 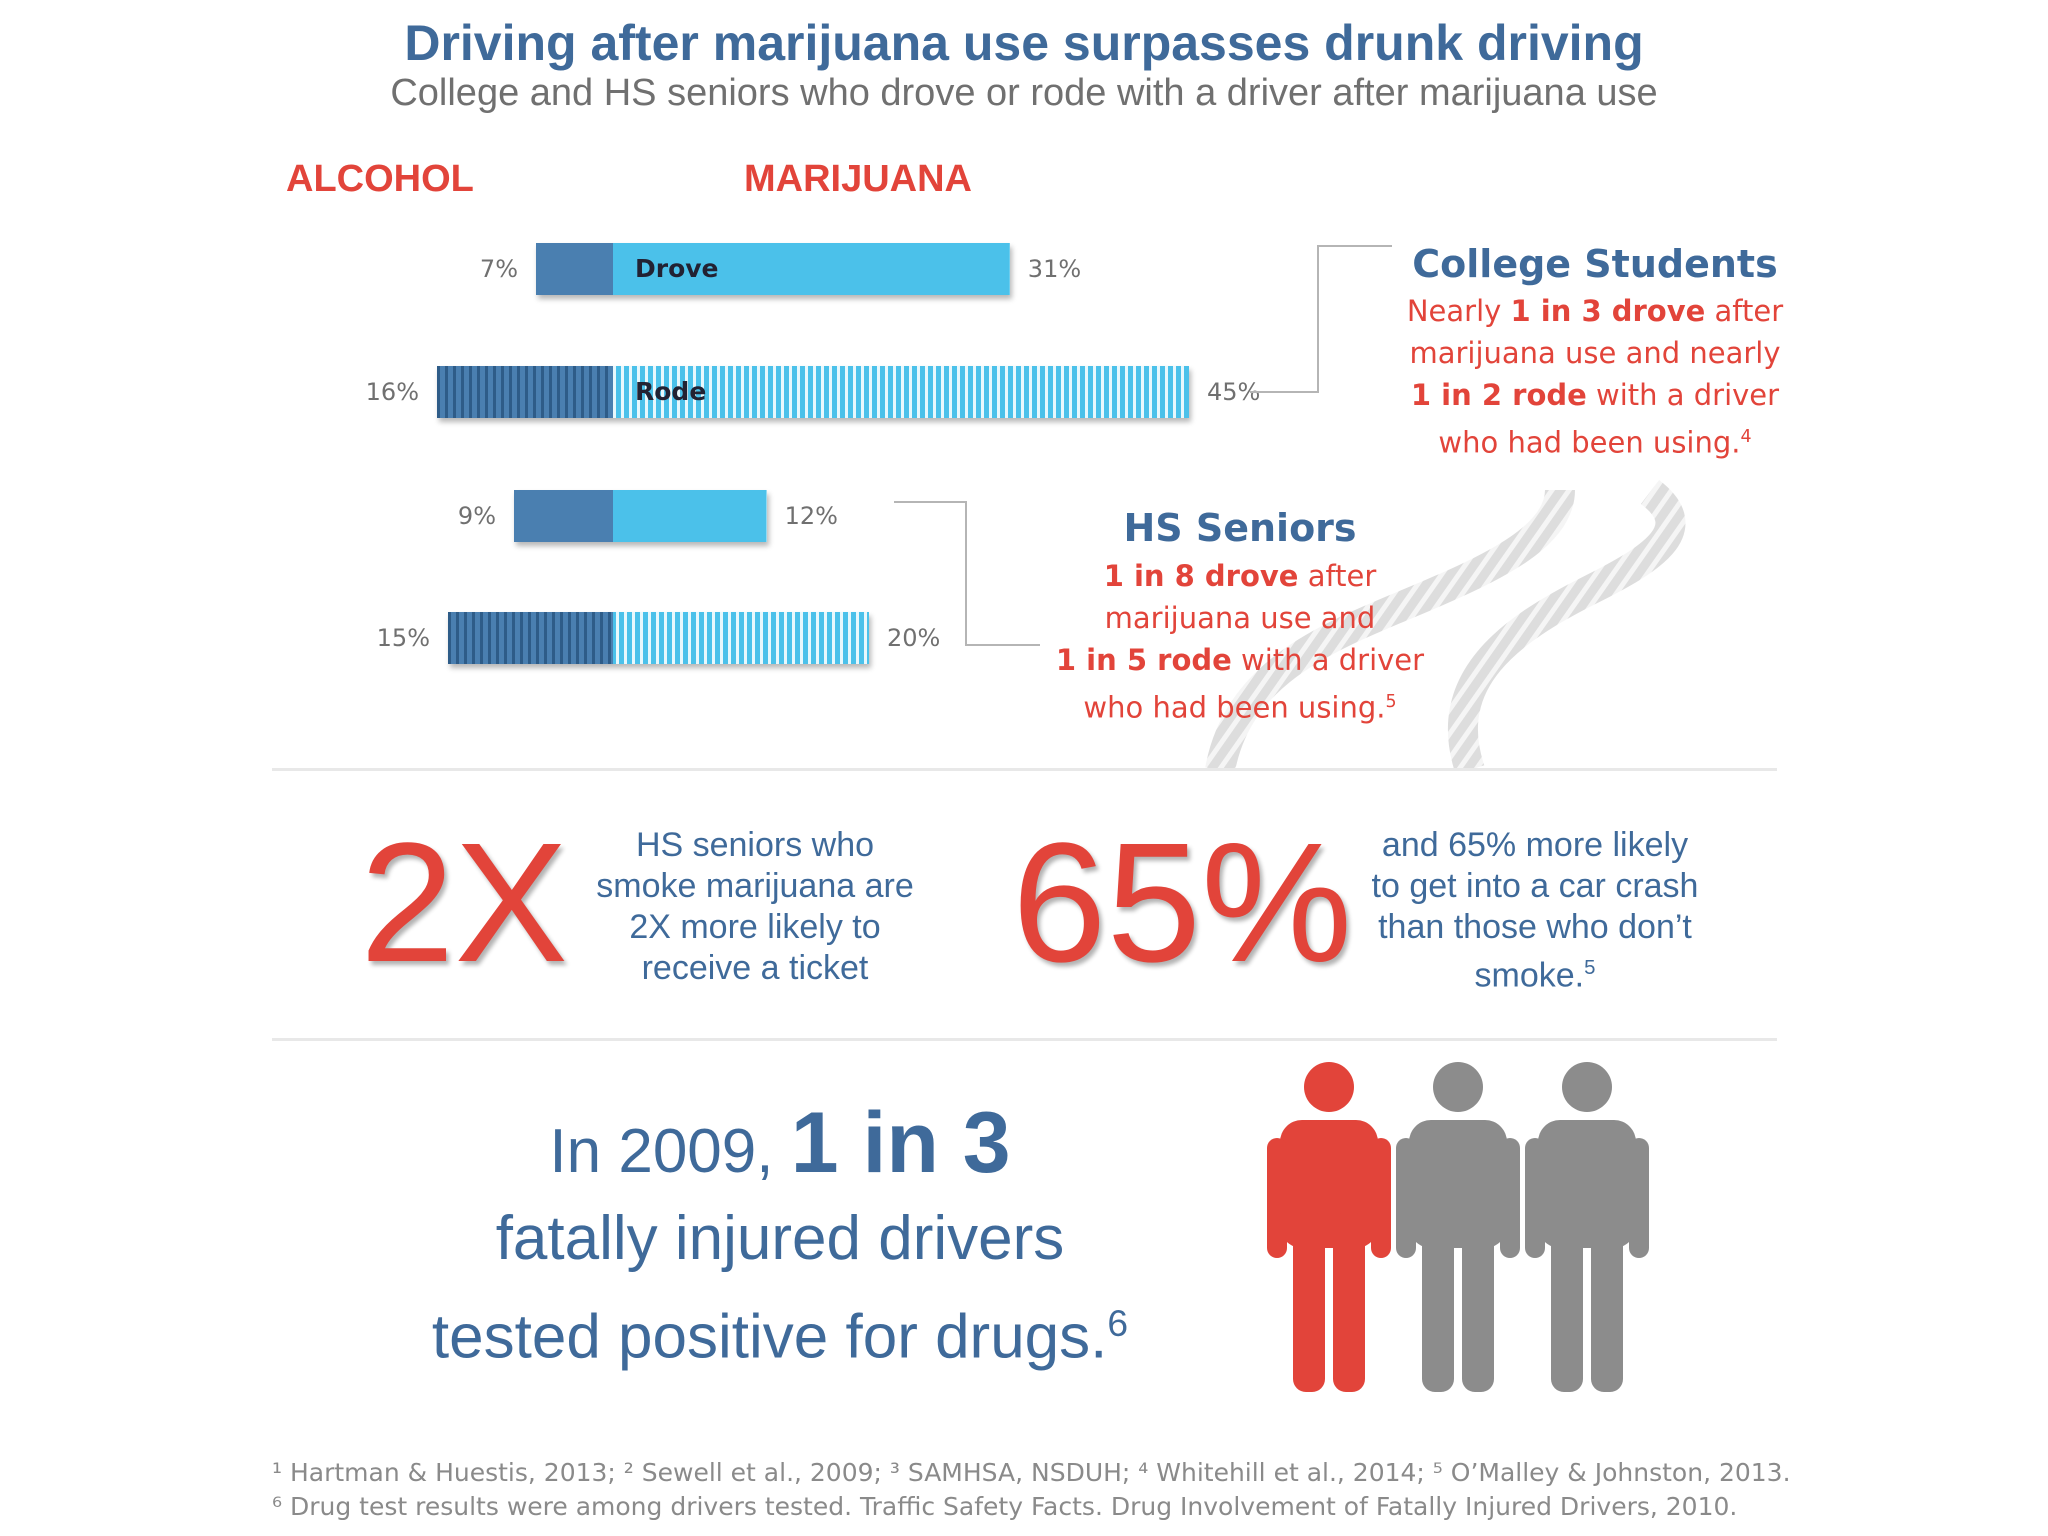 What do you see at coordinates (403, 638) in the screenshot?
I see `alcohol-value-label: 15%` at bounding box center [403, 638].